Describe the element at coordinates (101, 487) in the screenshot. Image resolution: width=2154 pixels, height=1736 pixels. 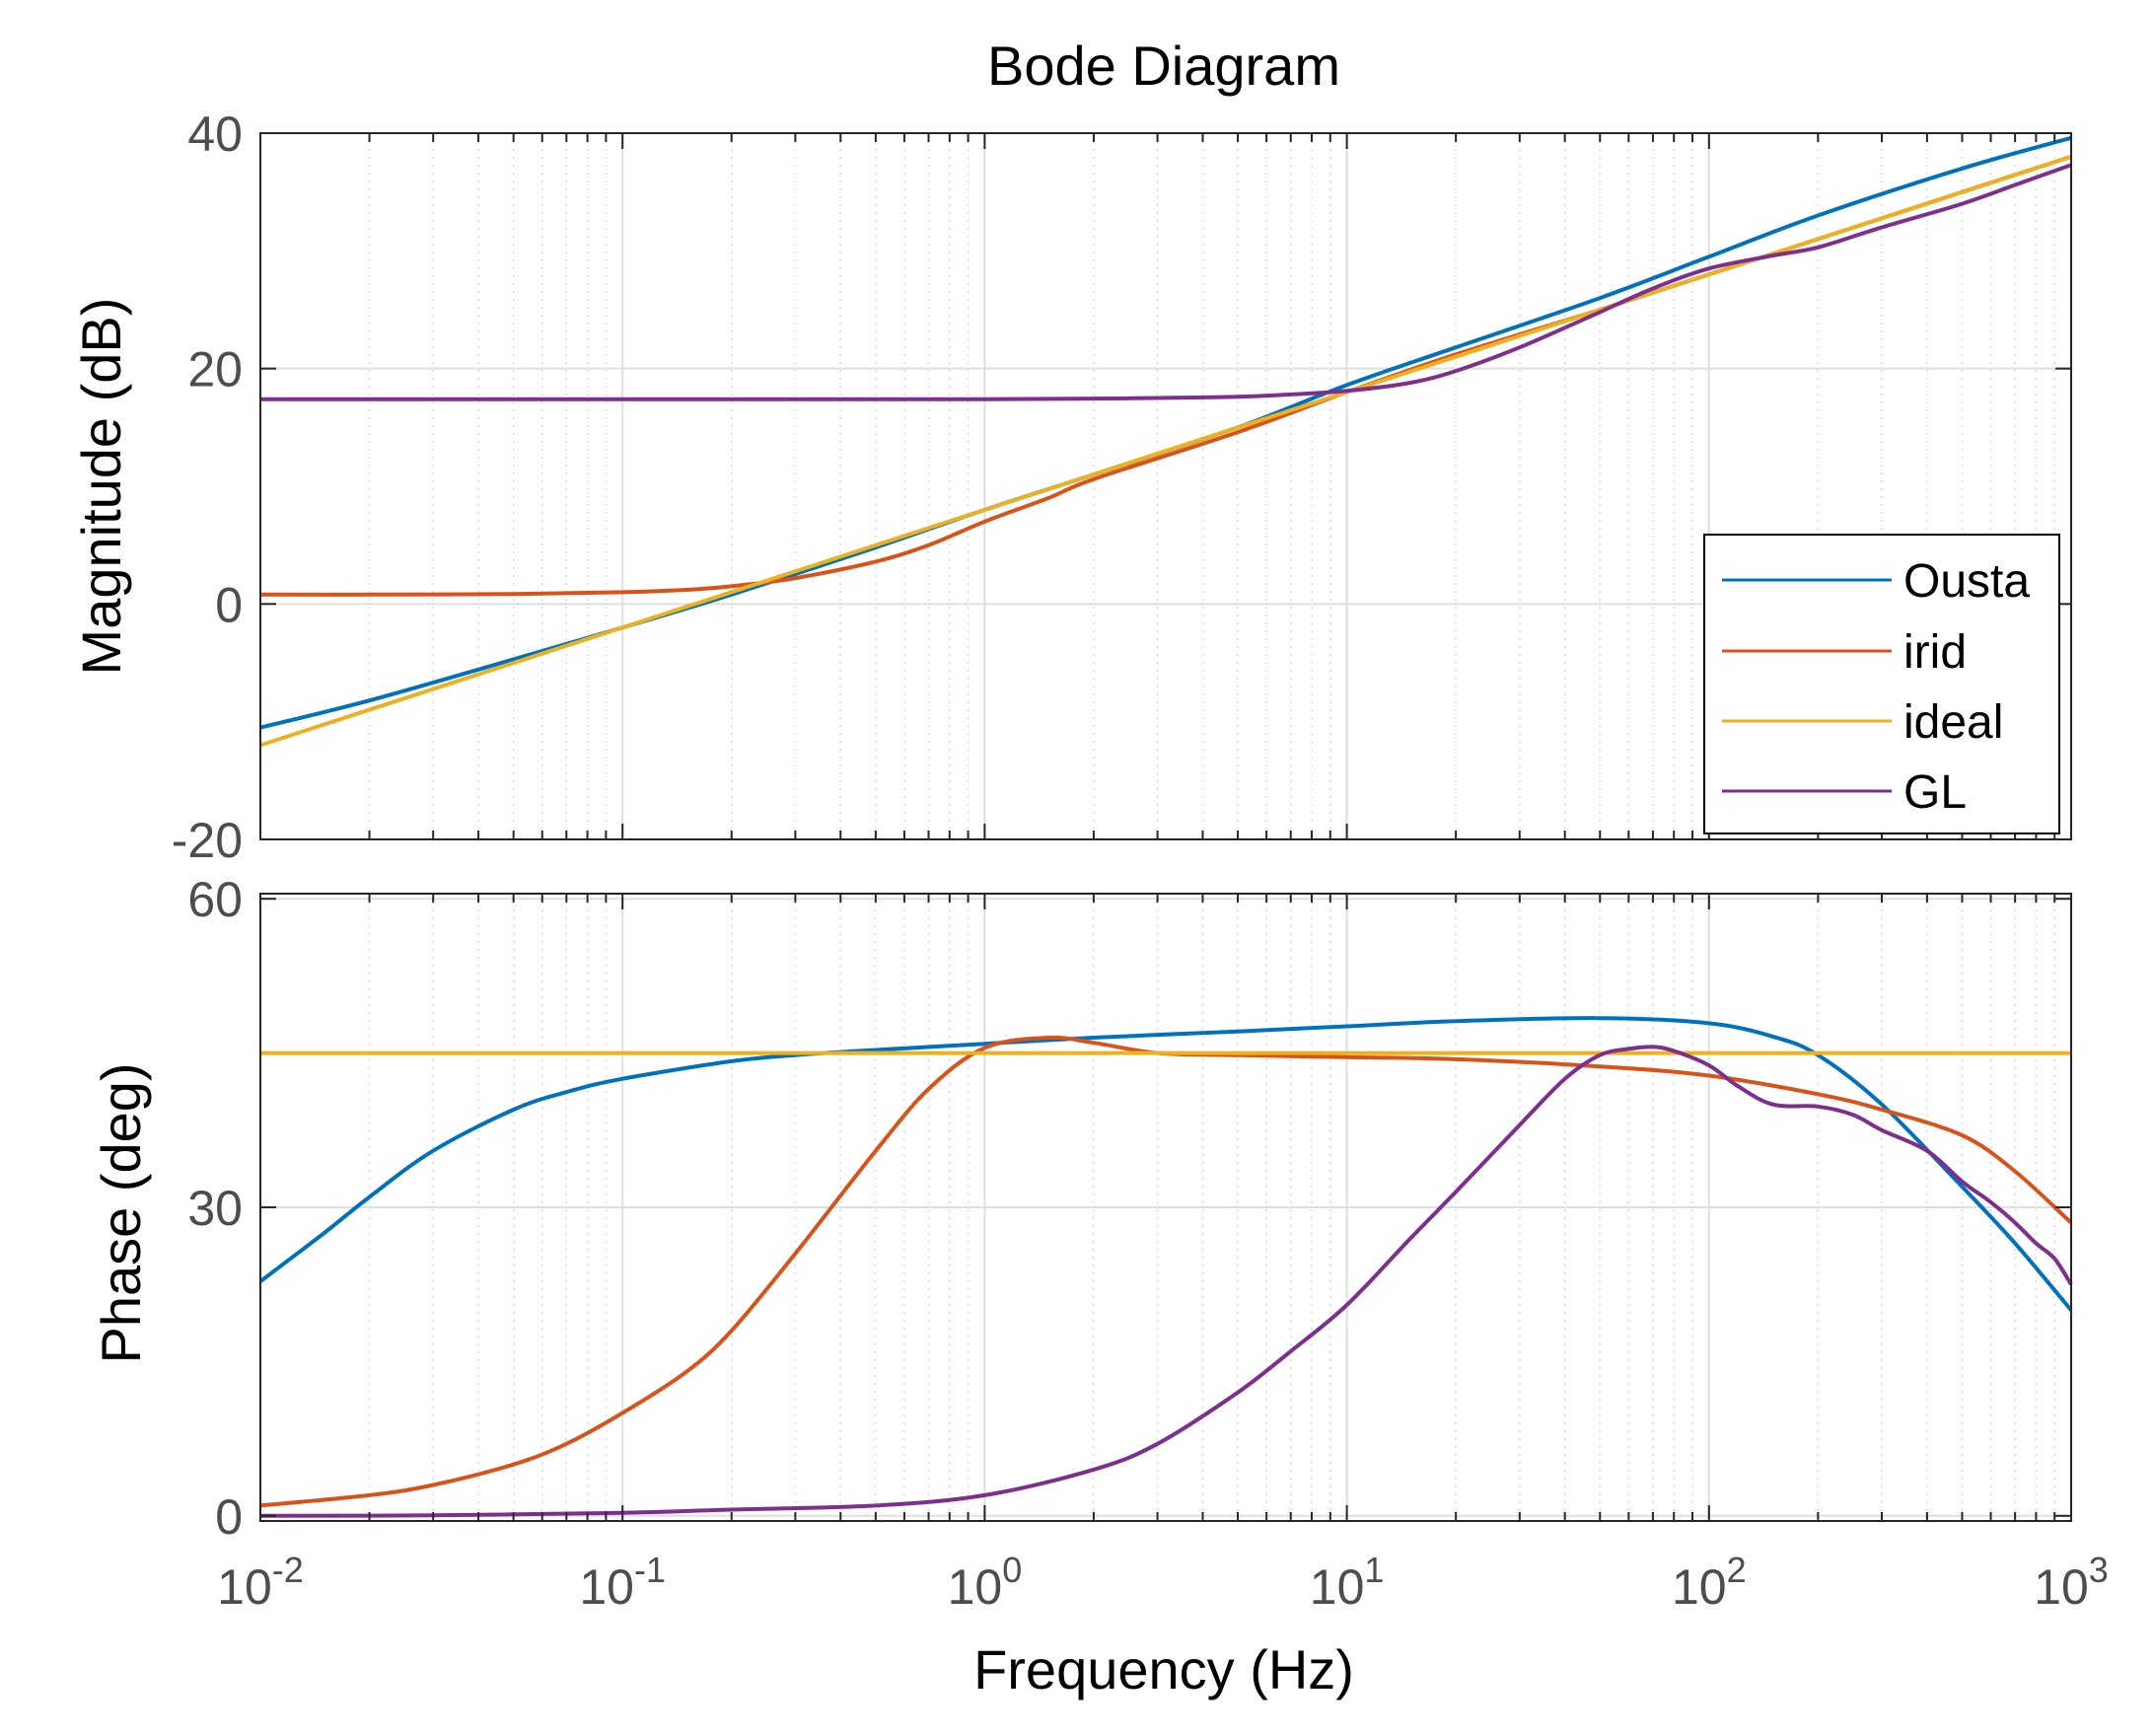
I see `magnitude-ylabel: Magnitude (dB)` at that location.